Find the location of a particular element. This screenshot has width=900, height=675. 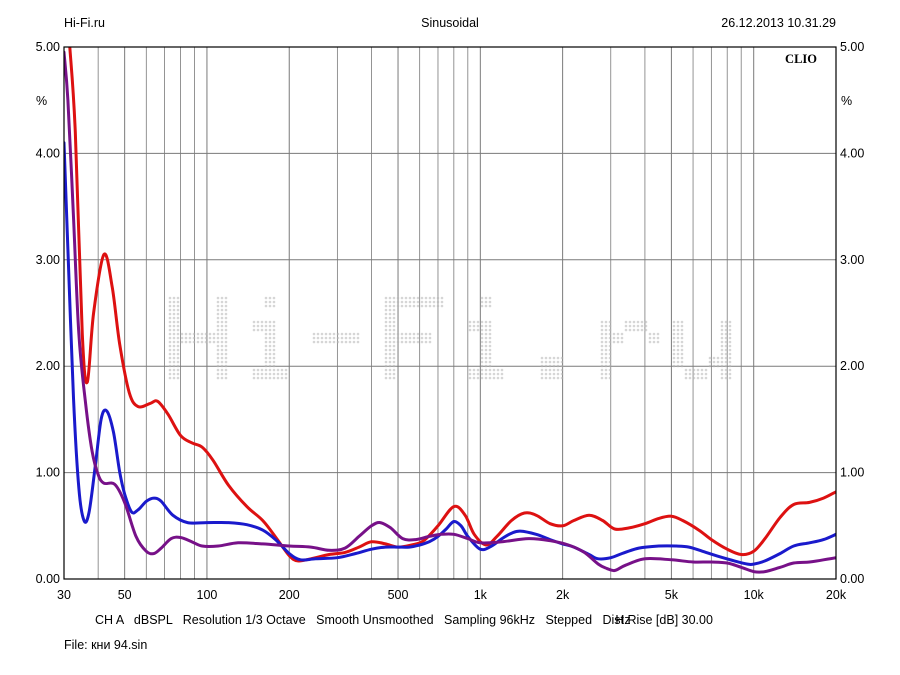

x-tick-label: 50 is located at coordinates (125, 595).